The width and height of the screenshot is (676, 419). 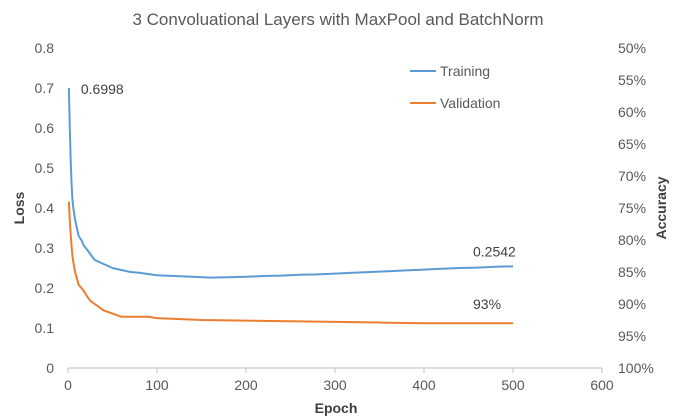 I want to click on x-tick-label: 100, so click(x=157, y=385).